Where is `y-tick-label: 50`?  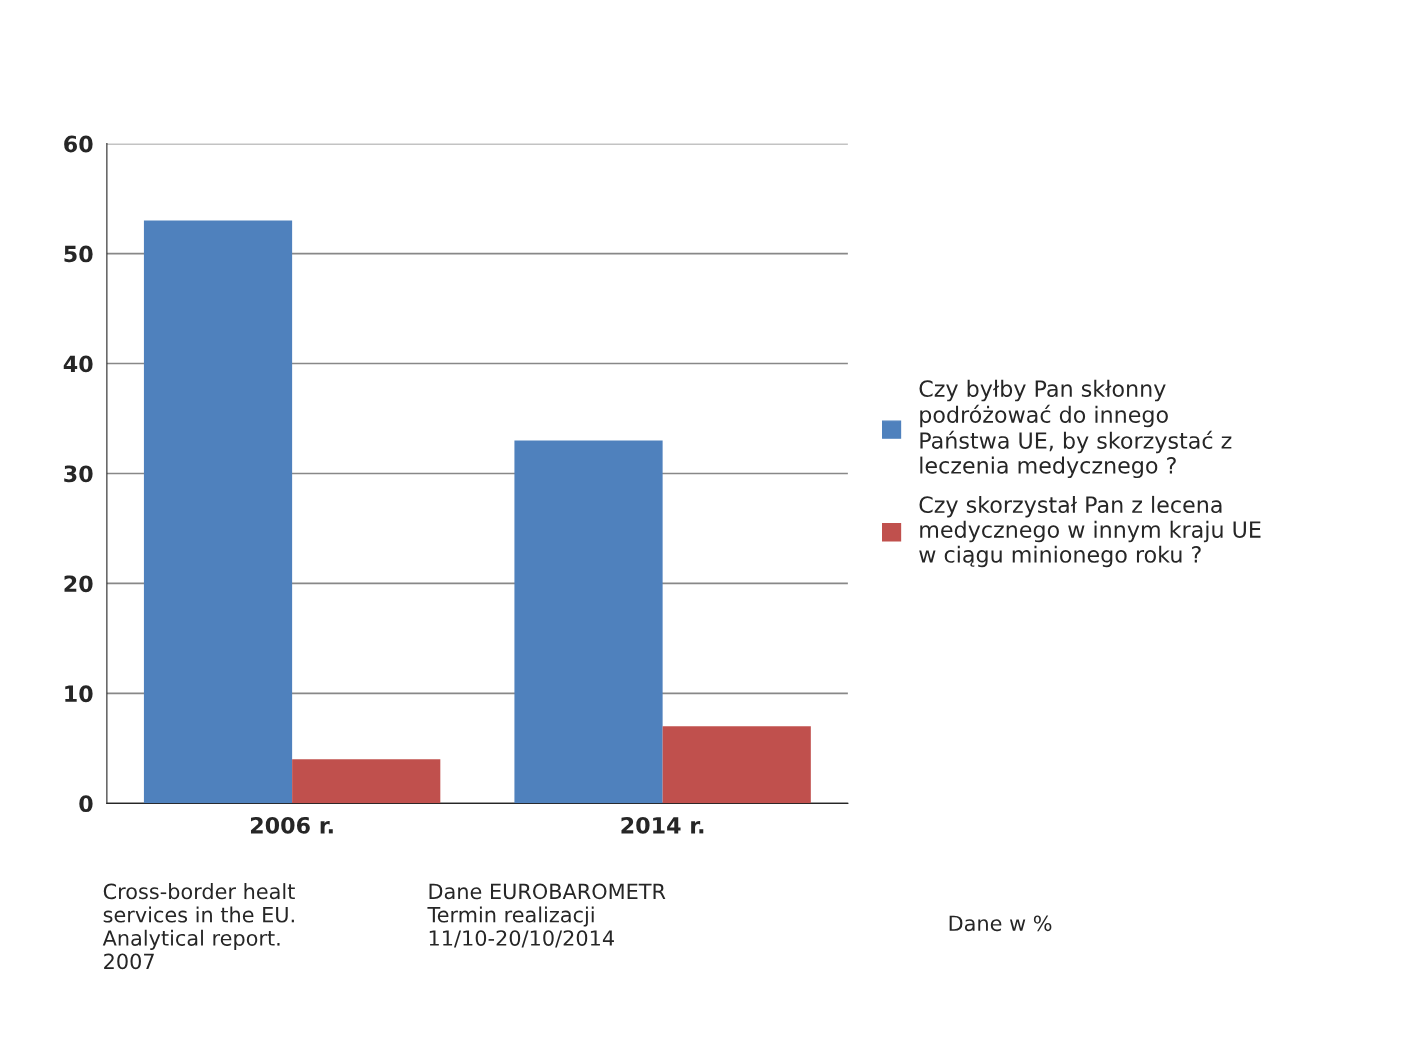
y-tick-label: 50 is located at coordinates (78, 254).